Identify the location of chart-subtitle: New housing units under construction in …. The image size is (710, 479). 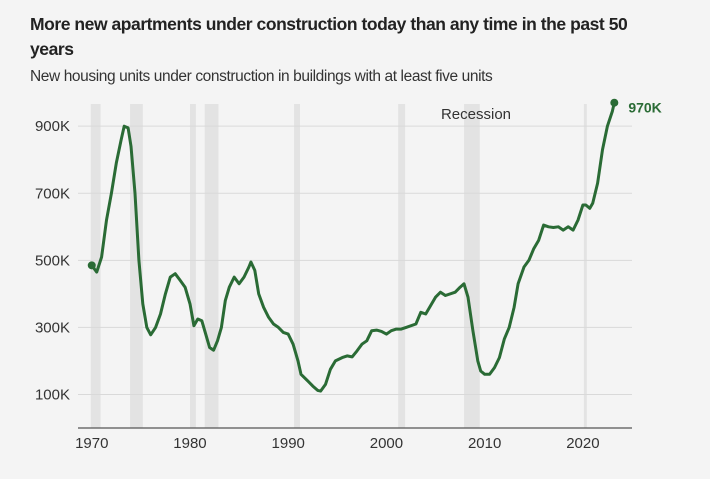
(261, 76).